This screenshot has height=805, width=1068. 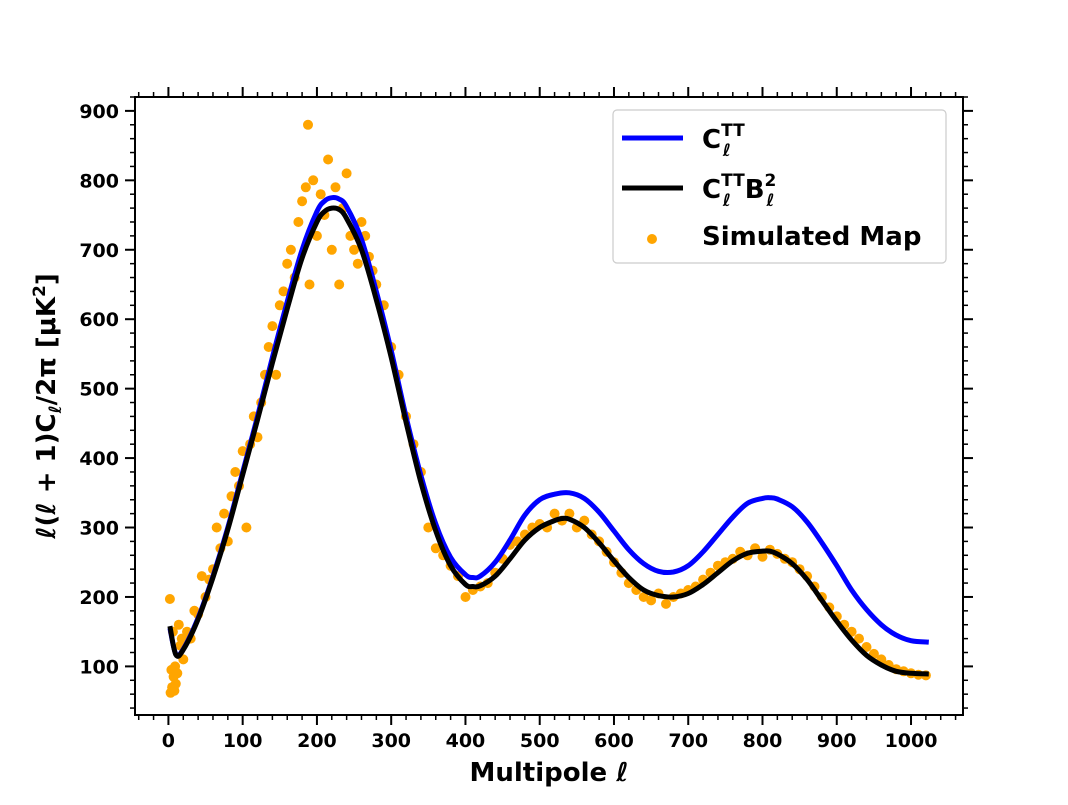 I want to click on x-tick-label: 400, so click(x=466, y=741).